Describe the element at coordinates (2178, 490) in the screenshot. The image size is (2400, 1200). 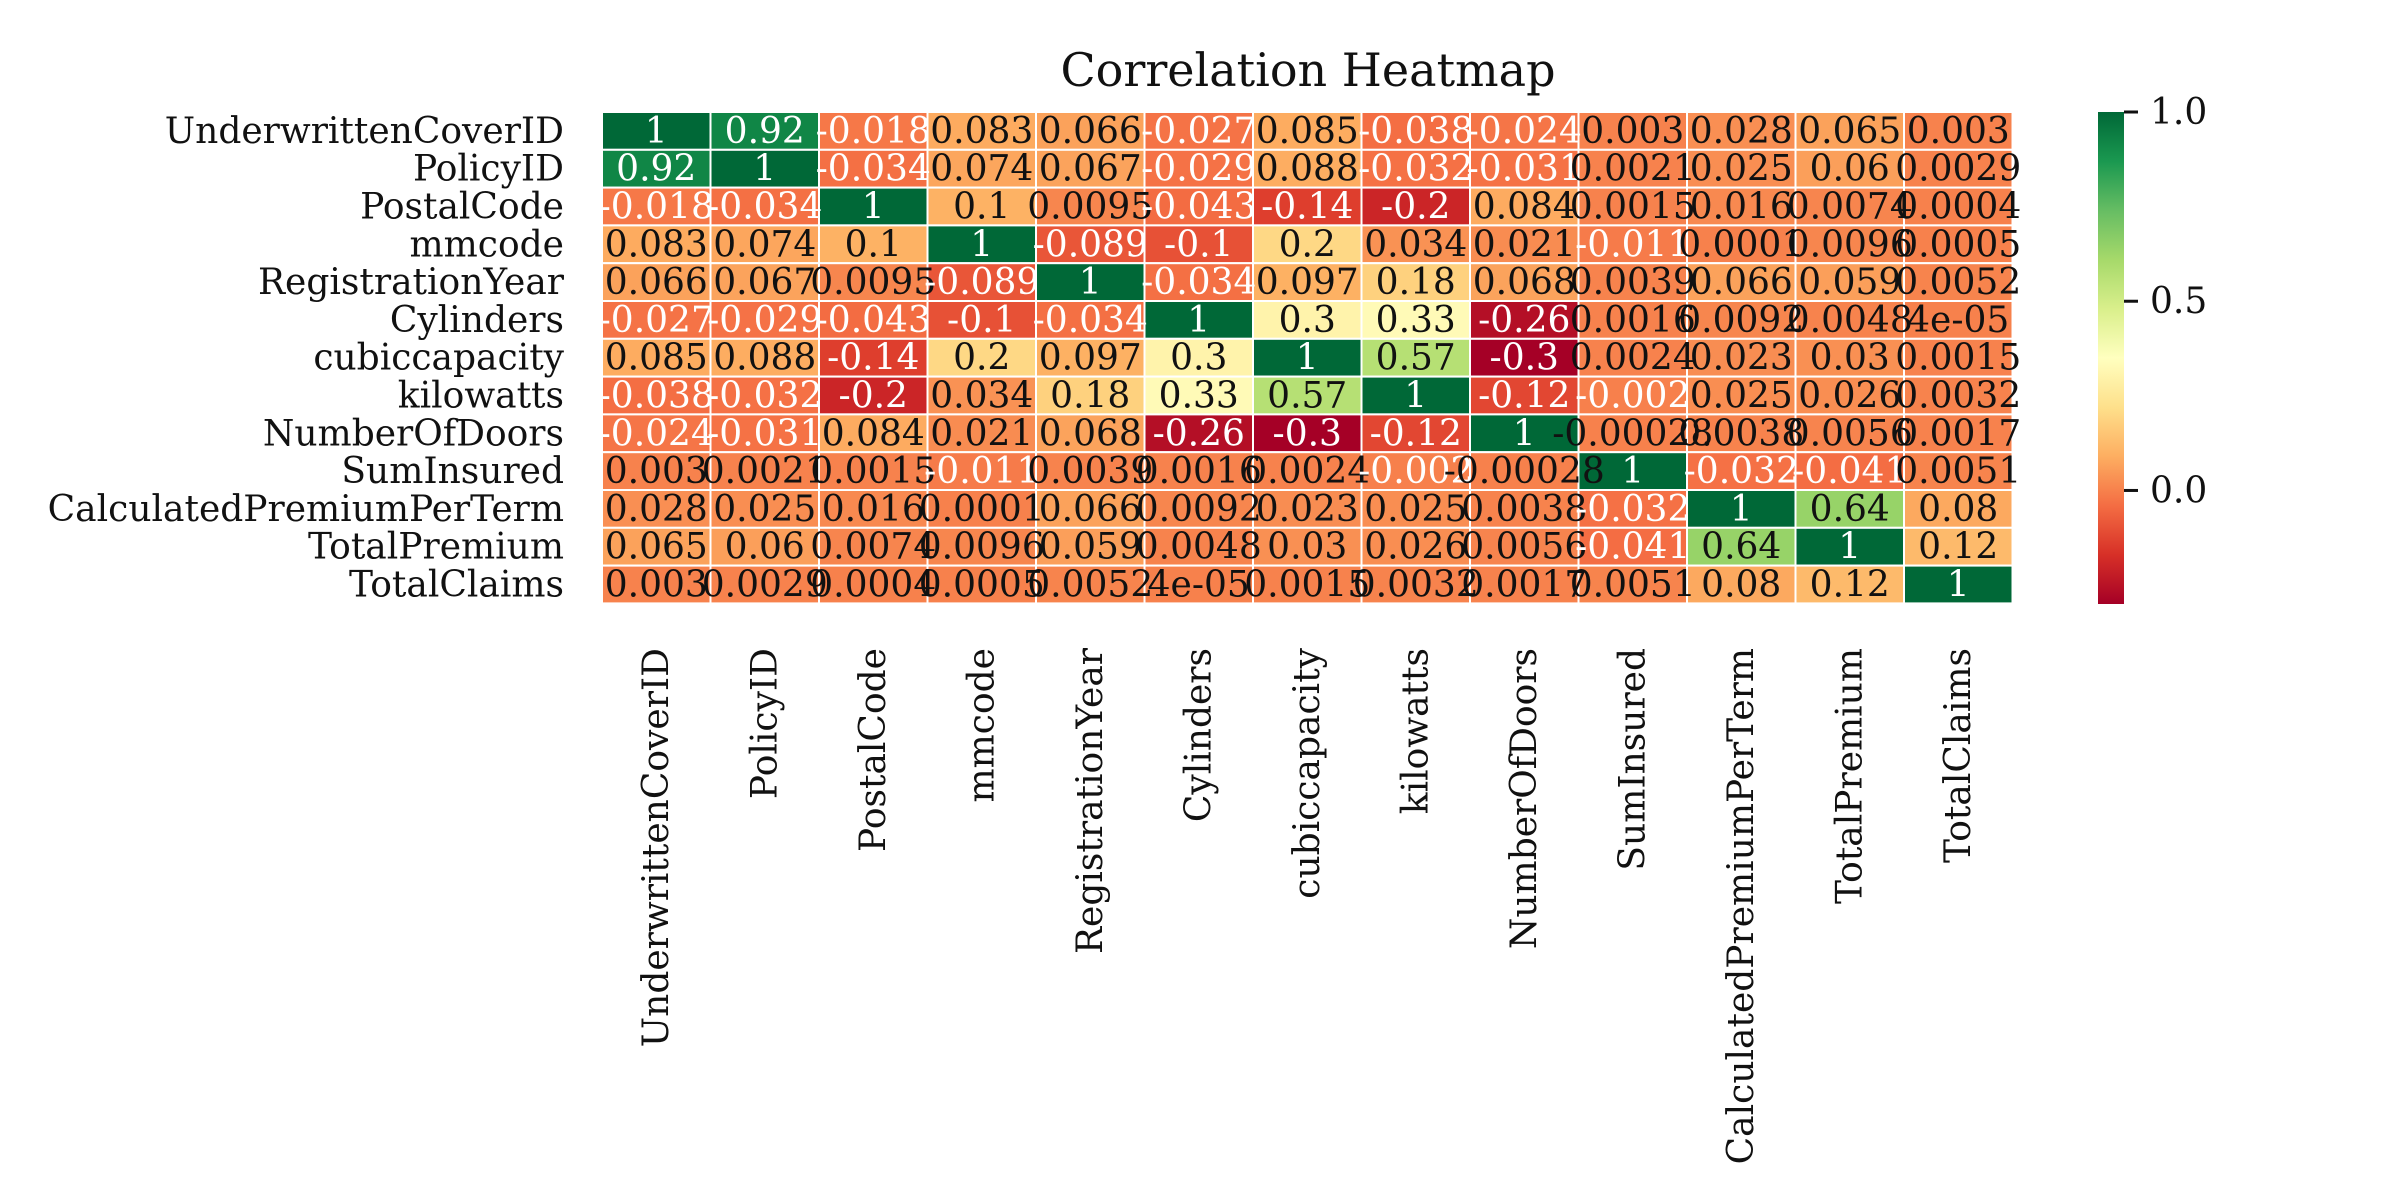
I see `colorbar-tick-label: 0.0` at that location.